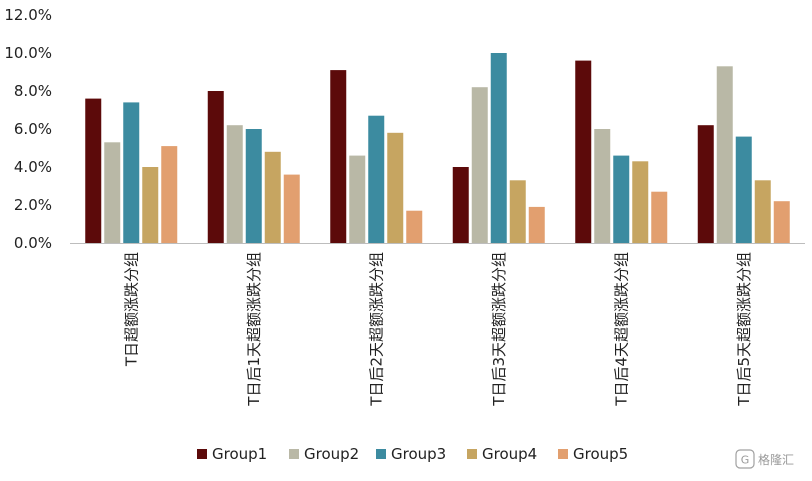  What do you see at coordinates (498, 148) in the screenshot?
I see `bar-group3-cat4` at bounding box center [498, 148].